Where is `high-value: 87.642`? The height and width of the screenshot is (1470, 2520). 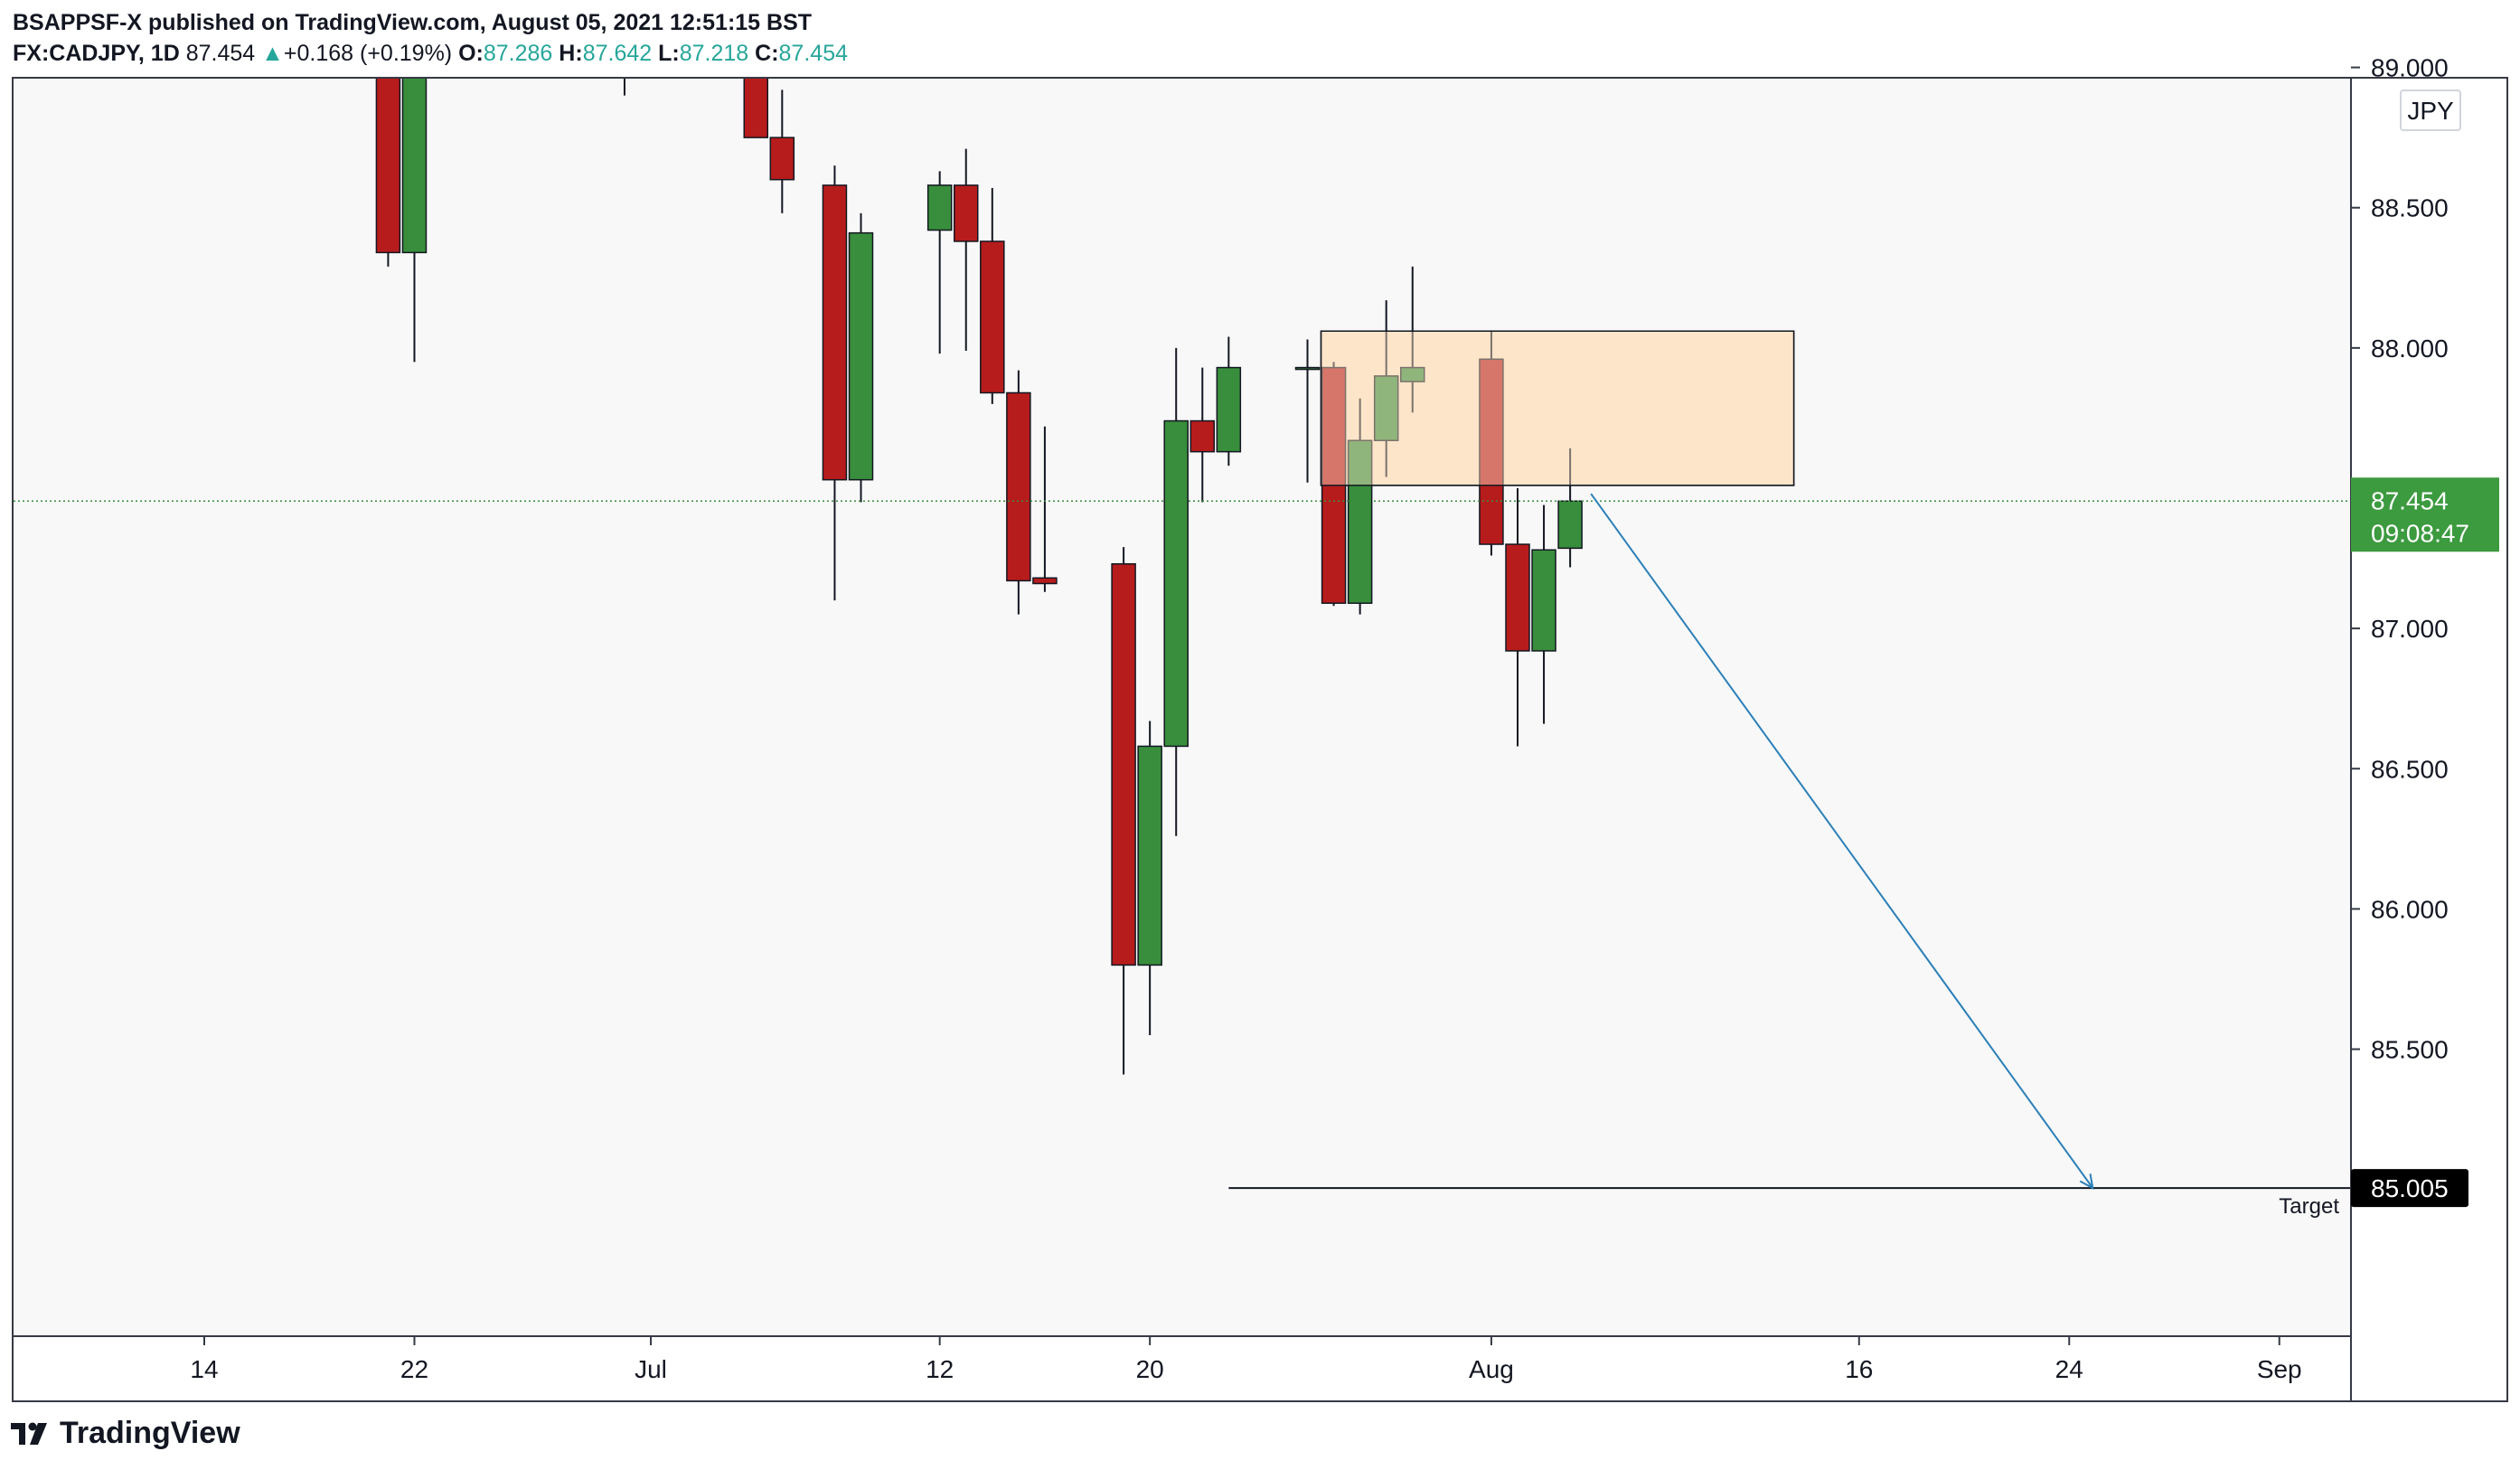
high-value: 87.642 is located at coordinates (617, 53).